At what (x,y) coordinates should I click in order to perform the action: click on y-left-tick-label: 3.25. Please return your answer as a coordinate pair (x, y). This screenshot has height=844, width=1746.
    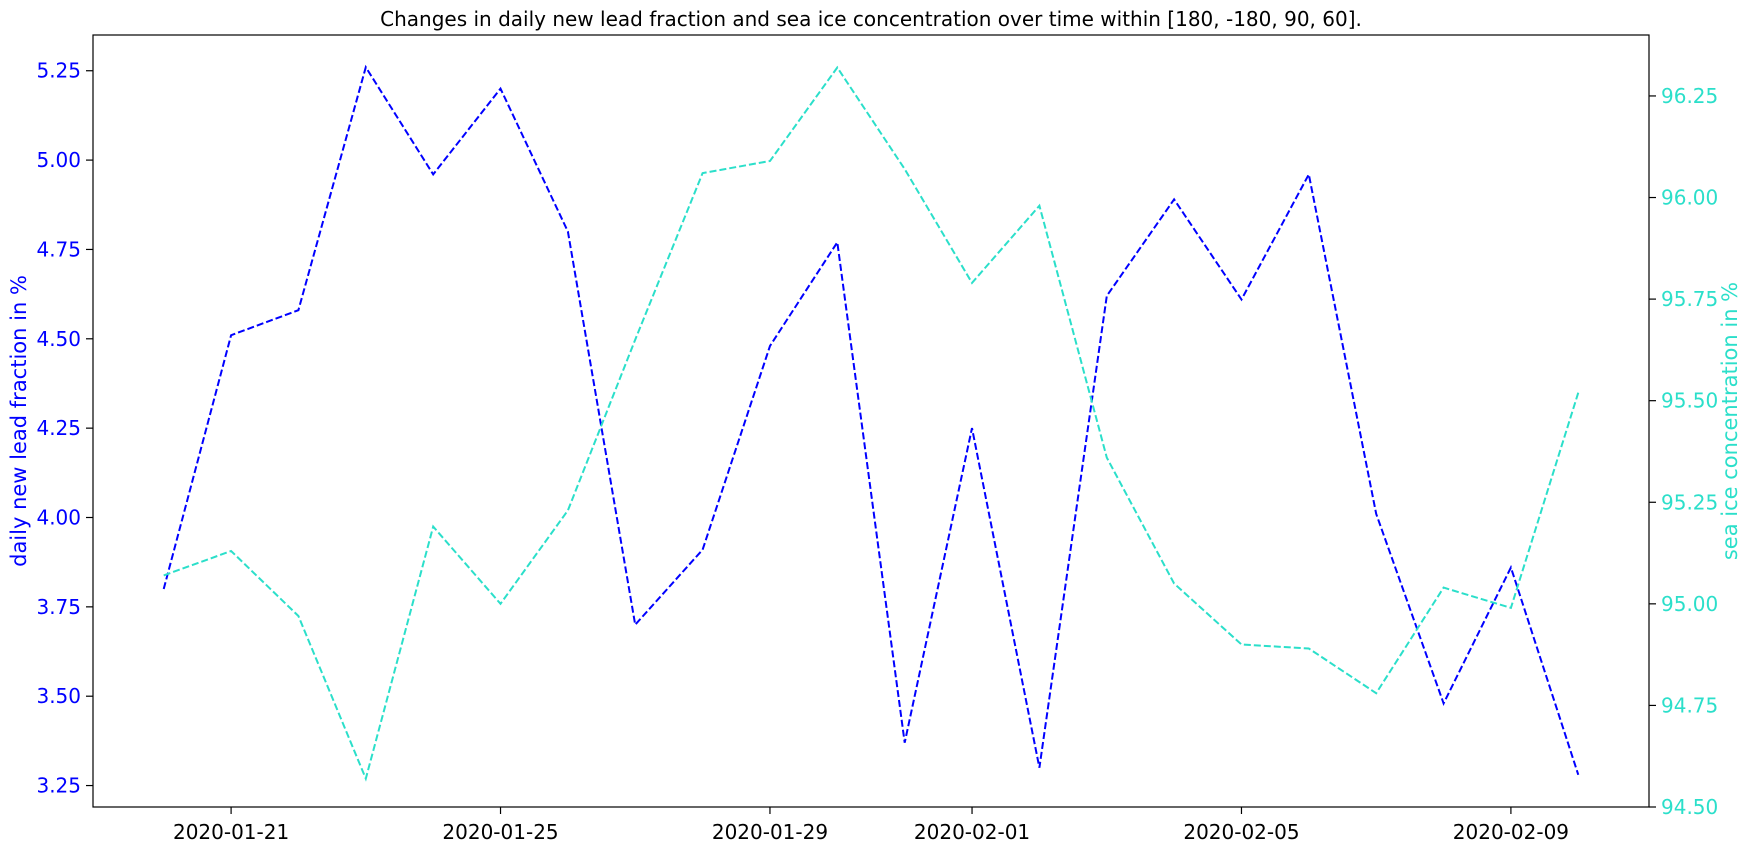
    Looking at the image, I should click on (58, 786).